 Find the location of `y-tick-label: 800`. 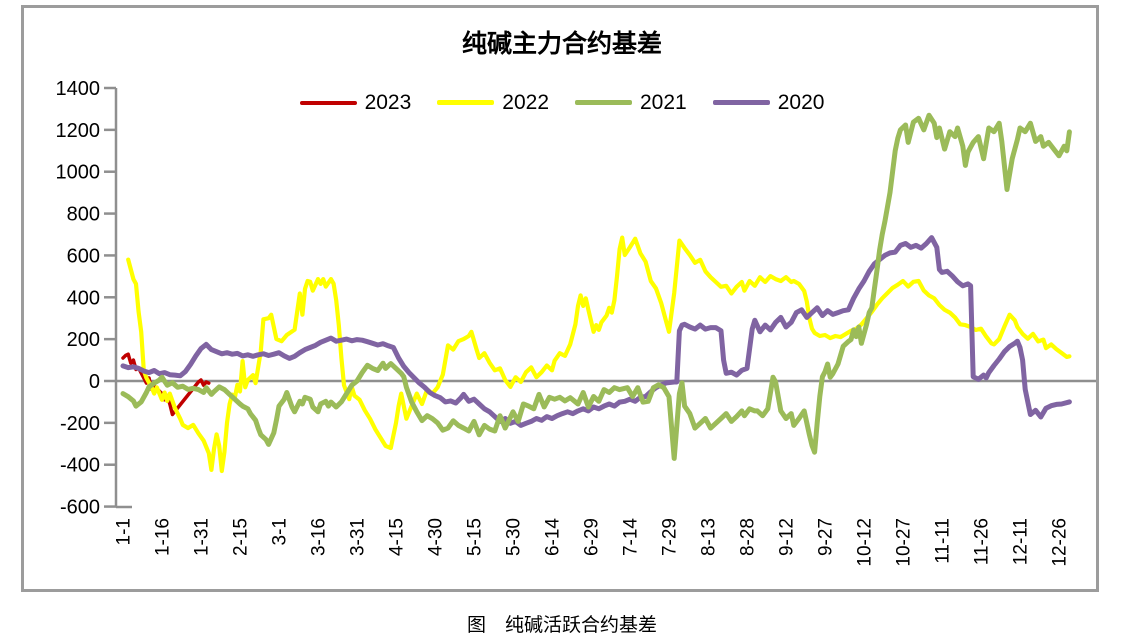

y-tick-label: 800 is located at coordinates (83, 215).